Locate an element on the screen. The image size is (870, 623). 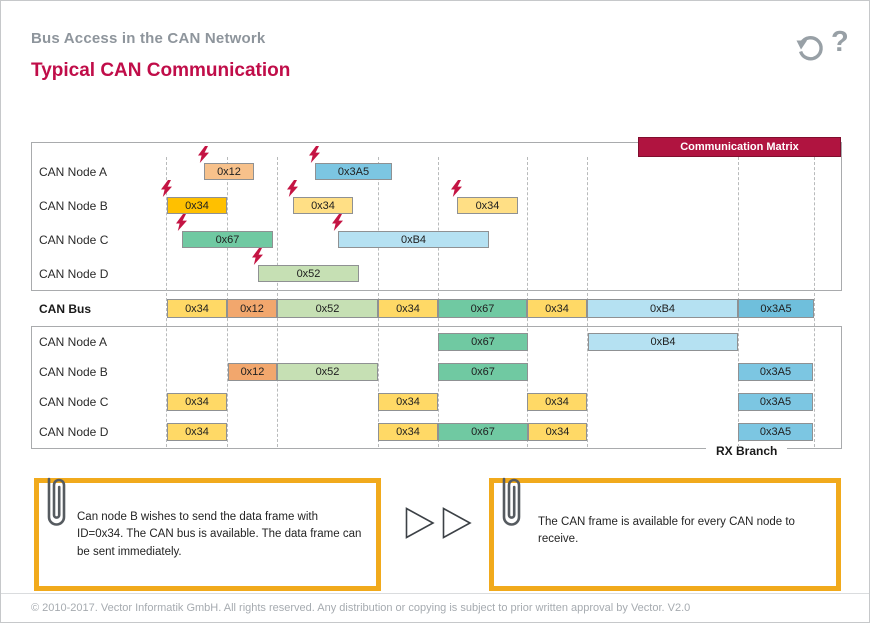
rx-branch-label: RX Branch is located at coordinates (747, 451).